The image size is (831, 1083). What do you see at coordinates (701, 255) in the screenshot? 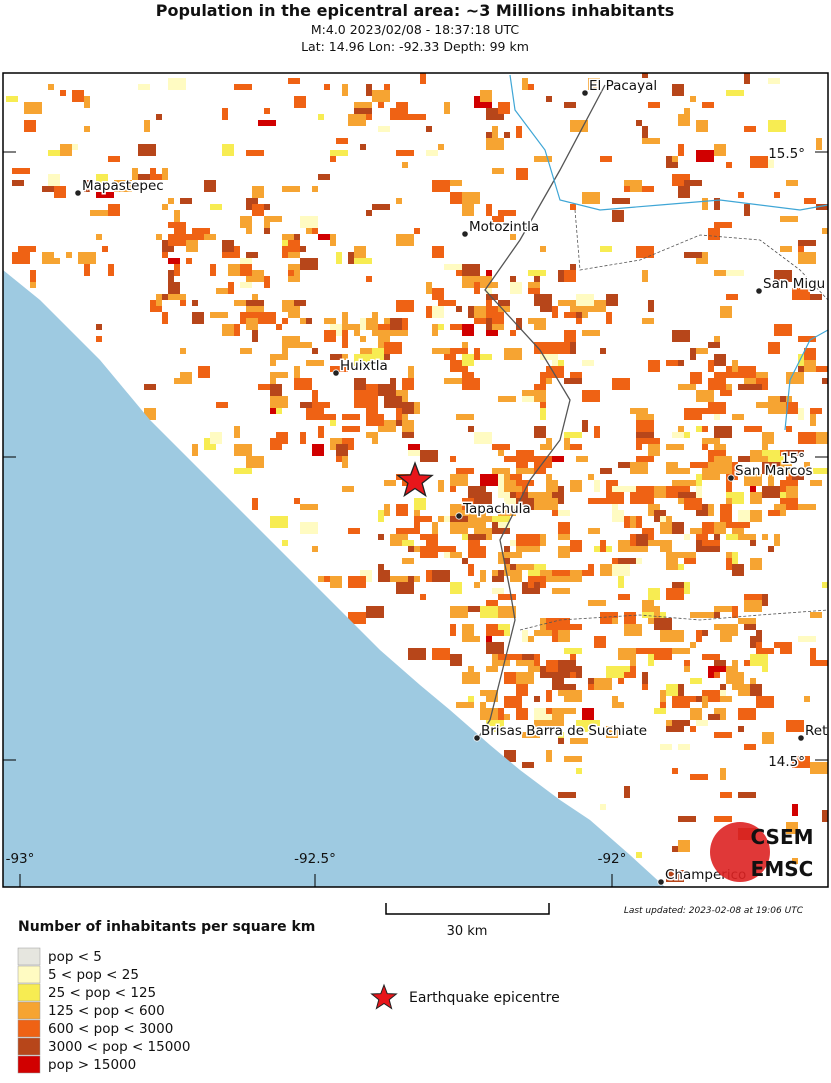
I see `admin-border` at bounding box center [701, 255].